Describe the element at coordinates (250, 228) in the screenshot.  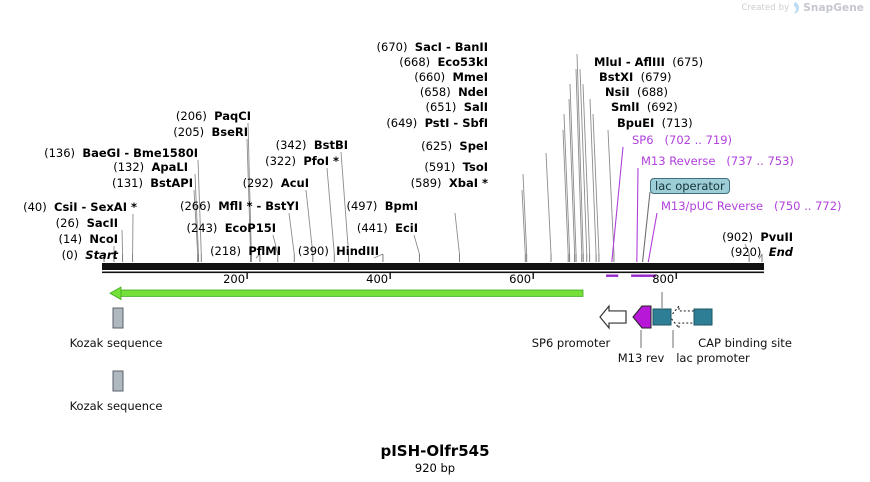
I see `enzyme-name: EcoP15I` at that location.